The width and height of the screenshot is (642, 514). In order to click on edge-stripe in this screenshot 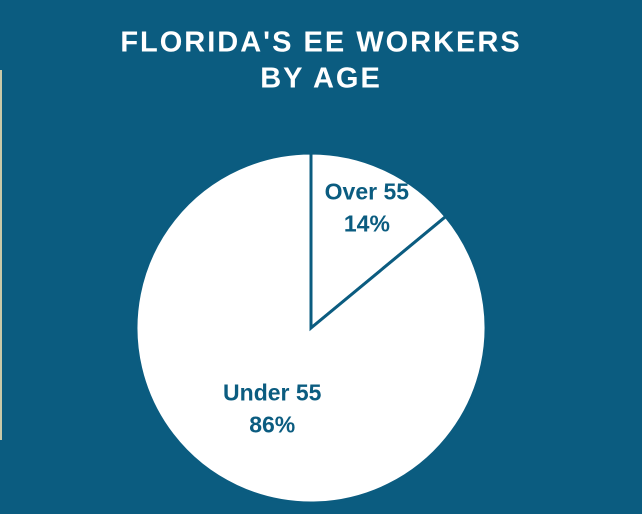, I will do `click(1, 255)`.